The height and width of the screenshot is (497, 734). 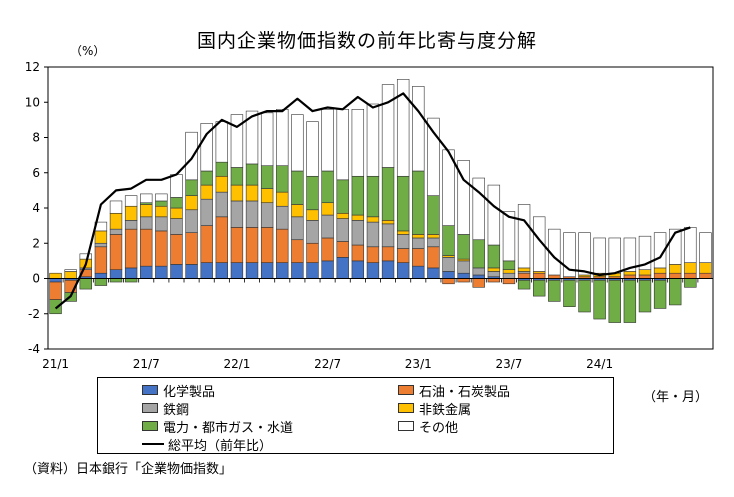 What do you see at coordinates (176, 410) in the screenshot?
I see `legend-label-steel: 鉄鋼` at bounding box center [176, 410].